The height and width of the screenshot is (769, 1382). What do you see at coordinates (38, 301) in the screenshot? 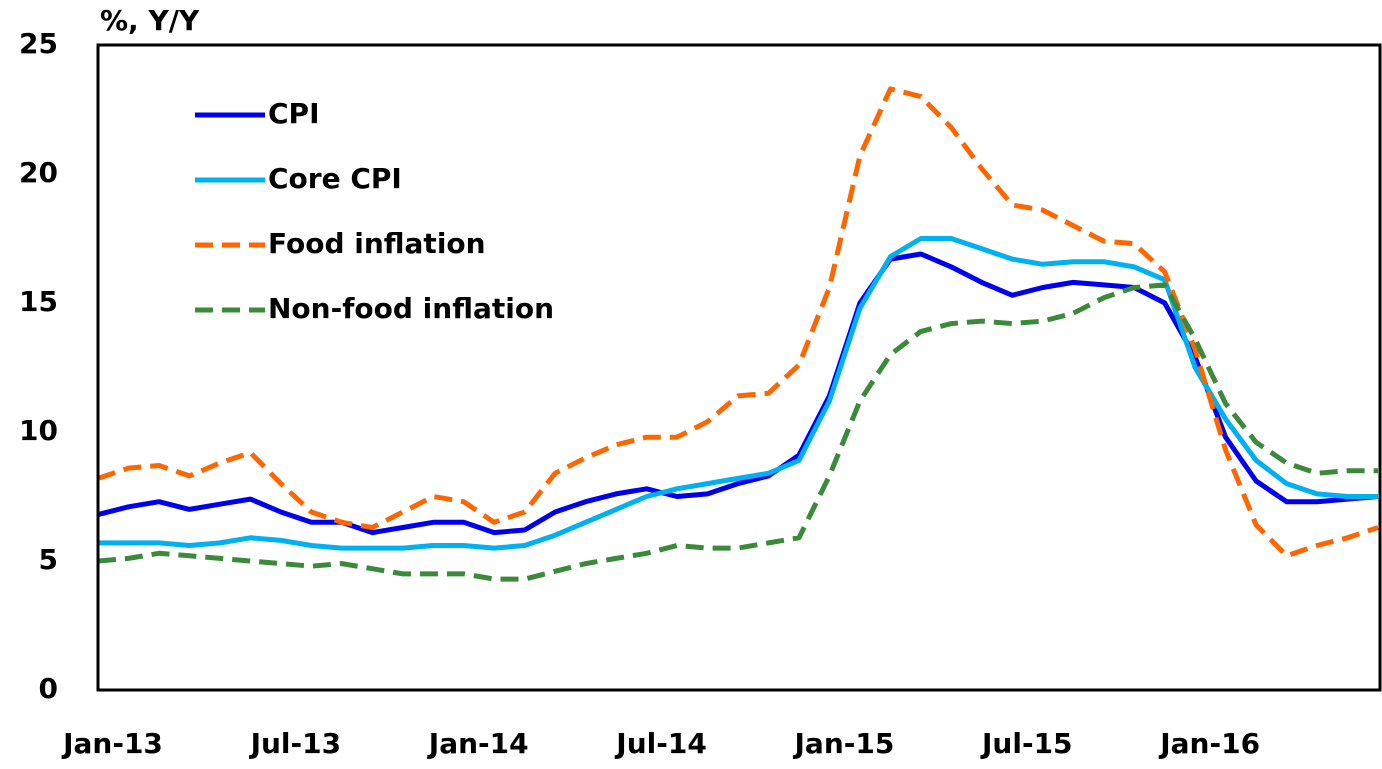
I see `y-tick-label: 15` at bounding box center [38, 301].